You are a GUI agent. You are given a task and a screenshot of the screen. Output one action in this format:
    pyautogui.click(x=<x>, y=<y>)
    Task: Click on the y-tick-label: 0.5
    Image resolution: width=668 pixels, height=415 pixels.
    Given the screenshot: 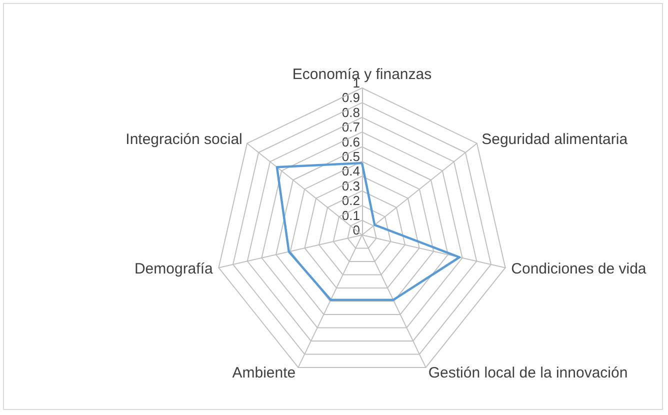 What is the action you would take?
    pyautogui.click(x=351, y=156)
    